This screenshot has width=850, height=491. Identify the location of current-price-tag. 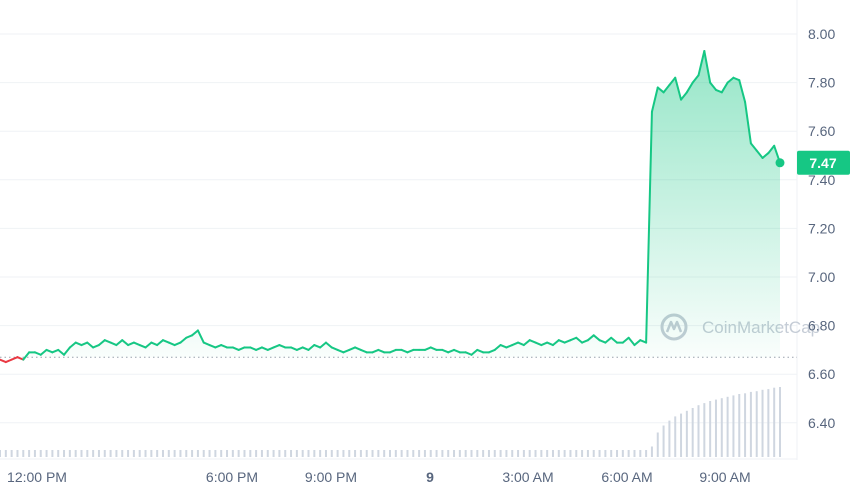
(823, 162).